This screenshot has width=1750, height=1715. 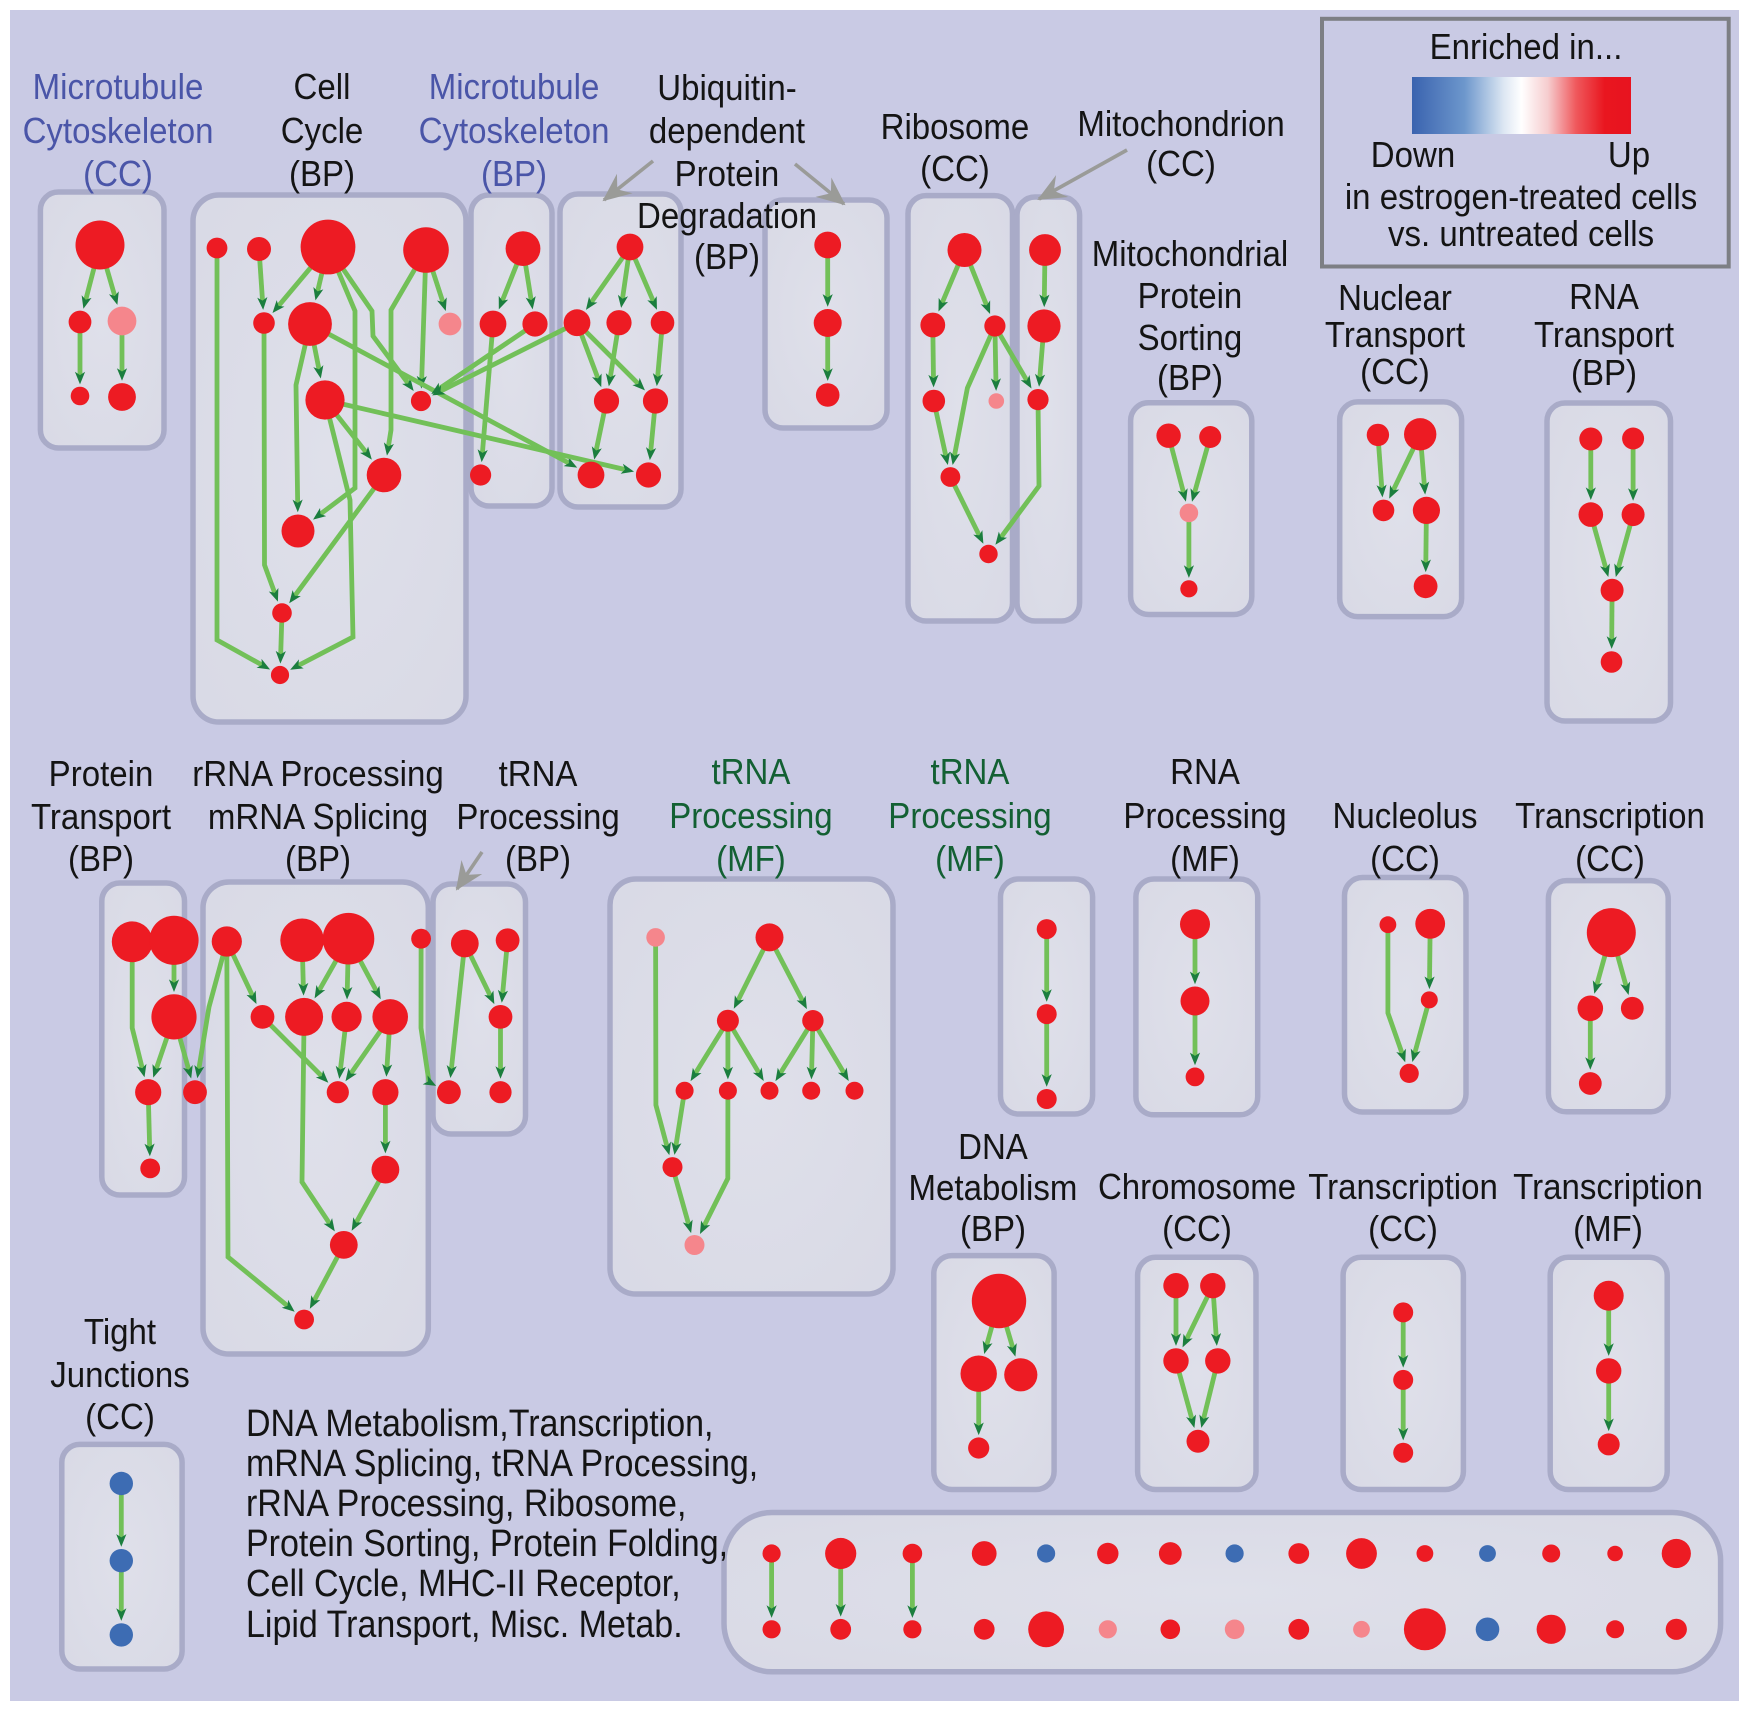 What do you see at coordinates (1395, 297) in the screenshot?
I see `svg-text: Nuclear` at bounding box center [1395, 297].